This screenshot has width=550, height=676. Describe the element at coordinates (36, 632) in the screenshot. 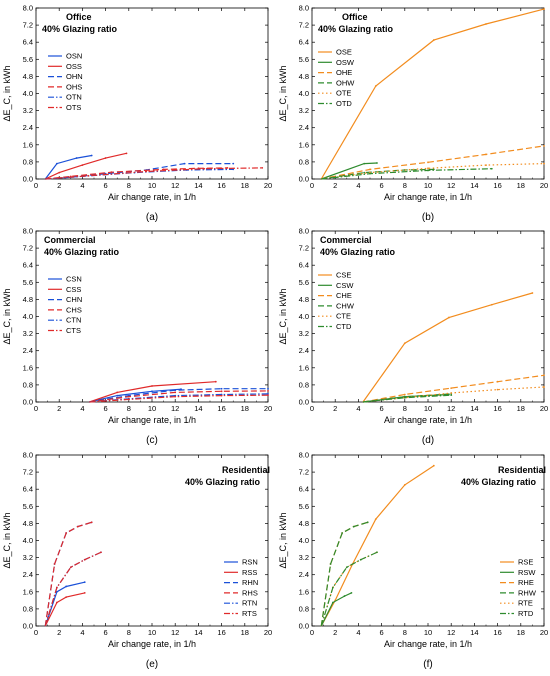

I see `x-tick-label: 0` at that location.